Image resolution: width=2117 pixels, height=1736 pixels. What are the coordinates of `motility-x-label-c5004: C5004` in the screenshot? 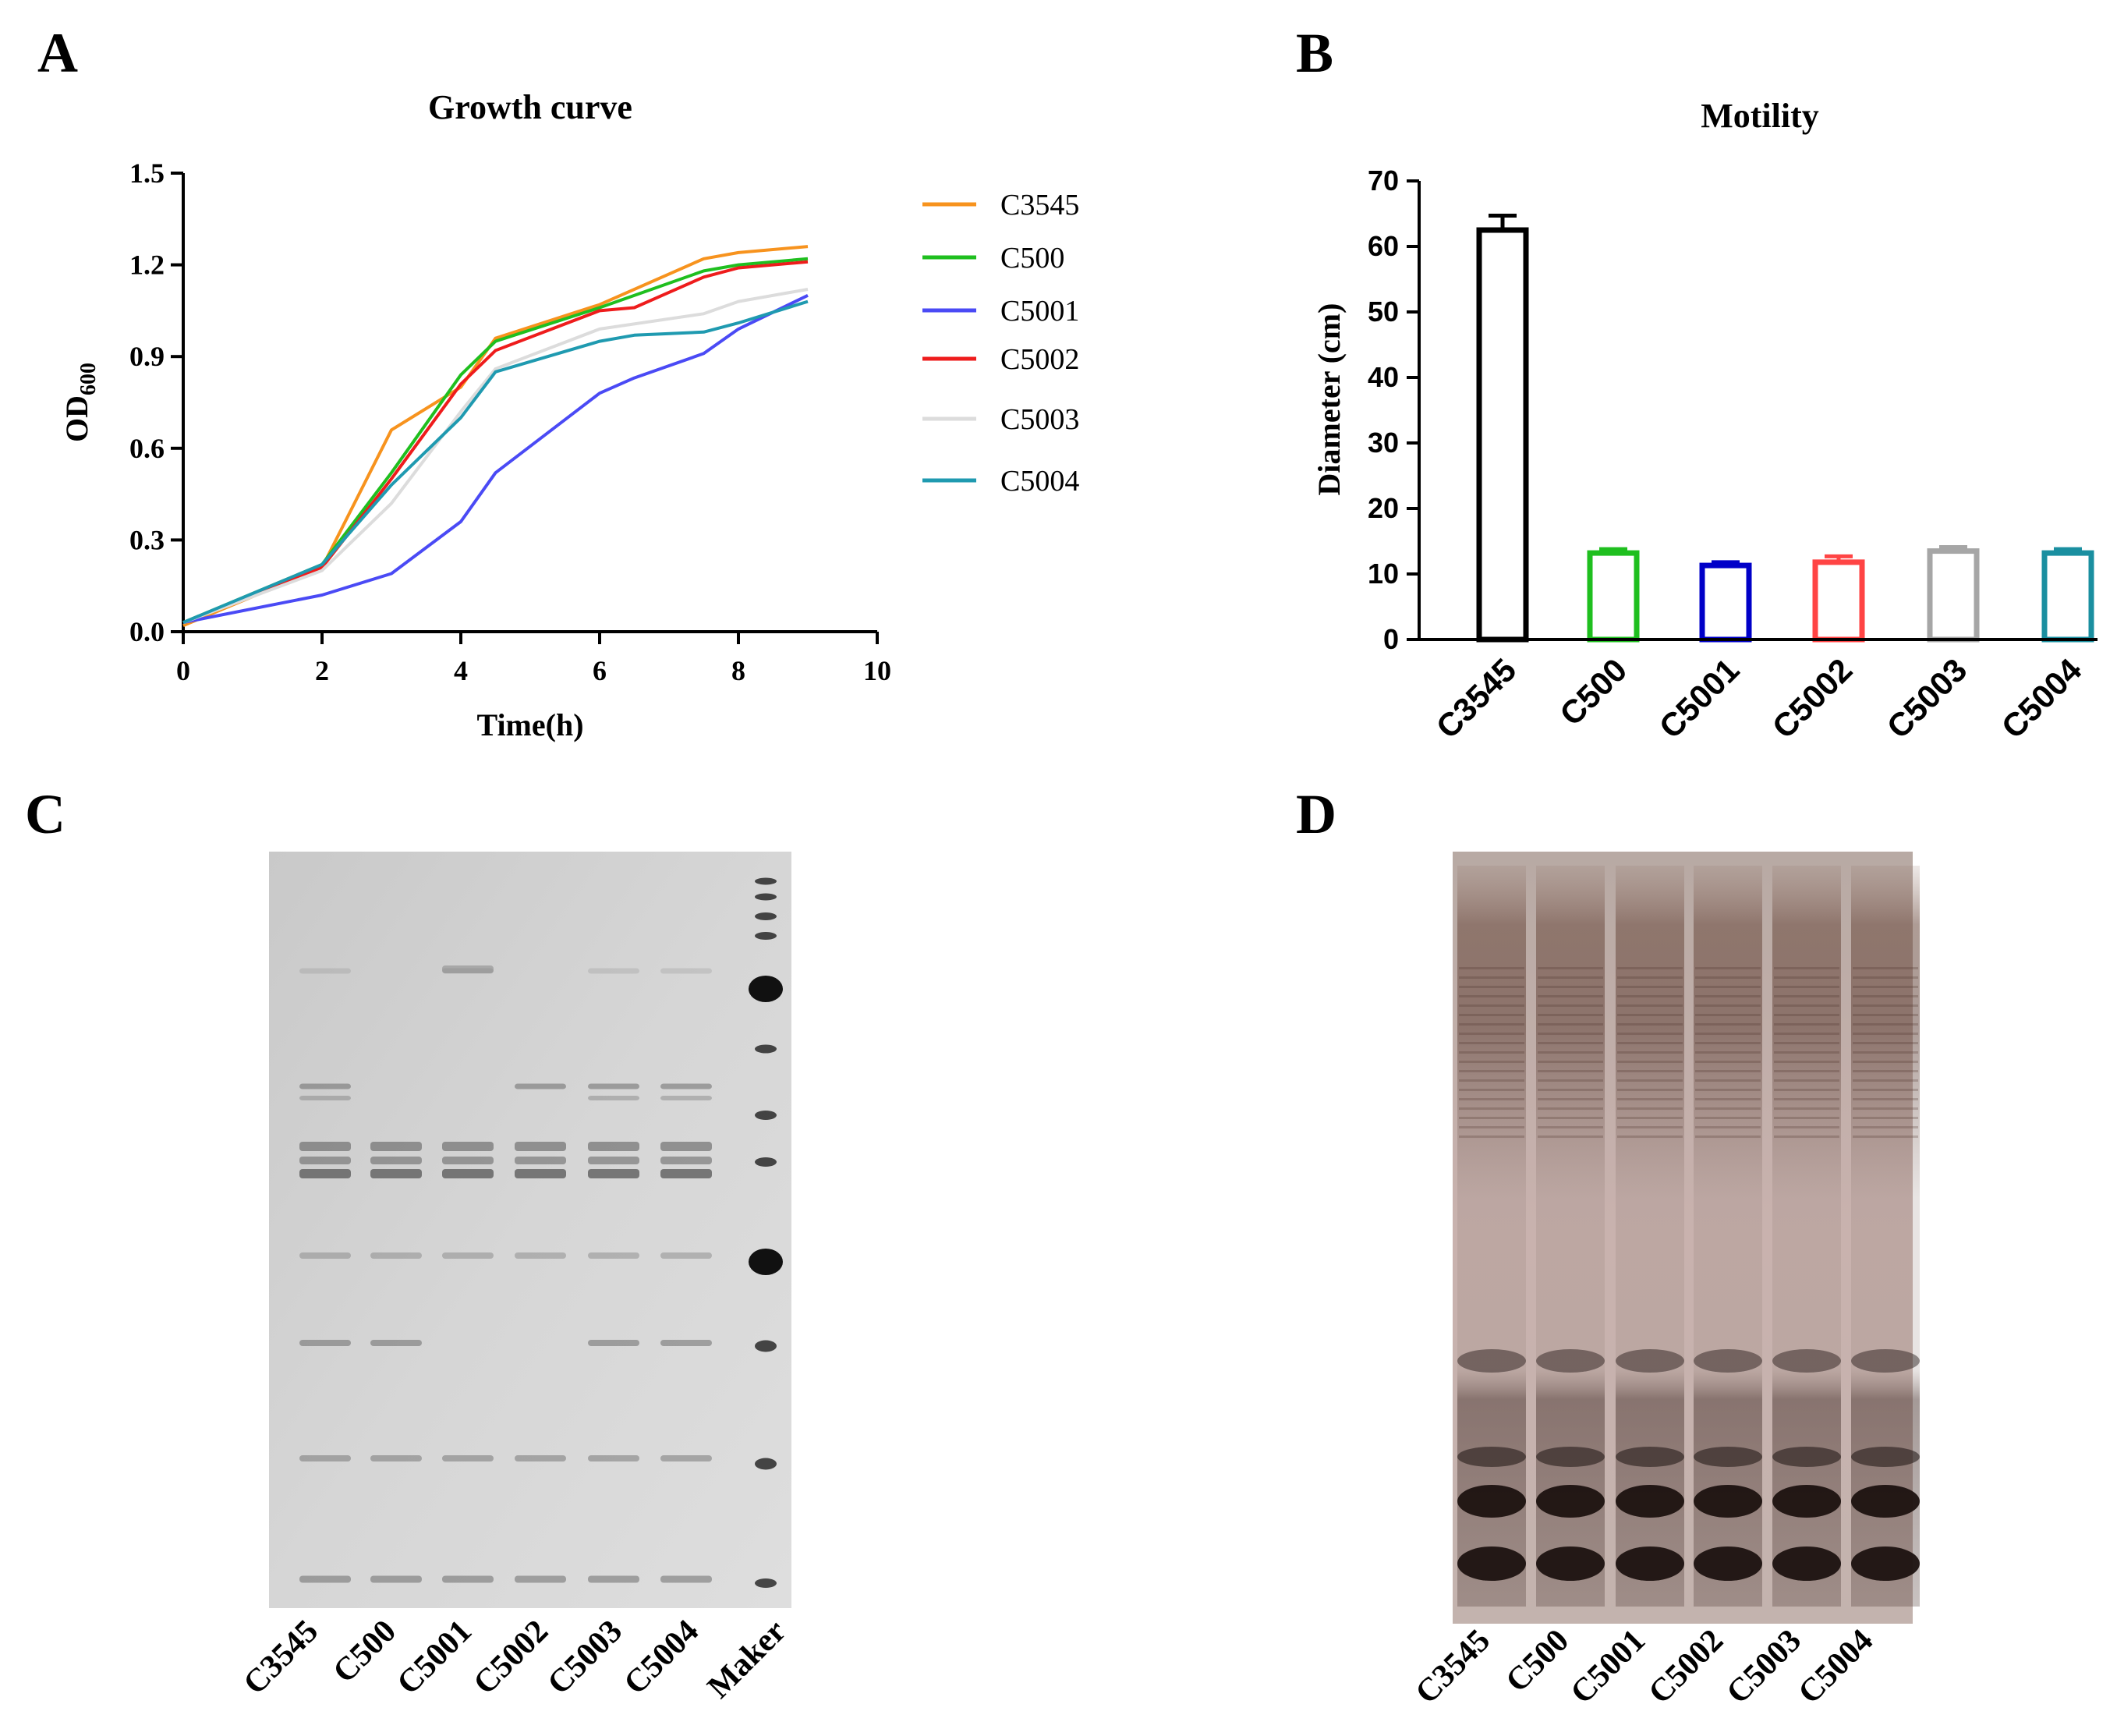 It's located at (2042, 698).